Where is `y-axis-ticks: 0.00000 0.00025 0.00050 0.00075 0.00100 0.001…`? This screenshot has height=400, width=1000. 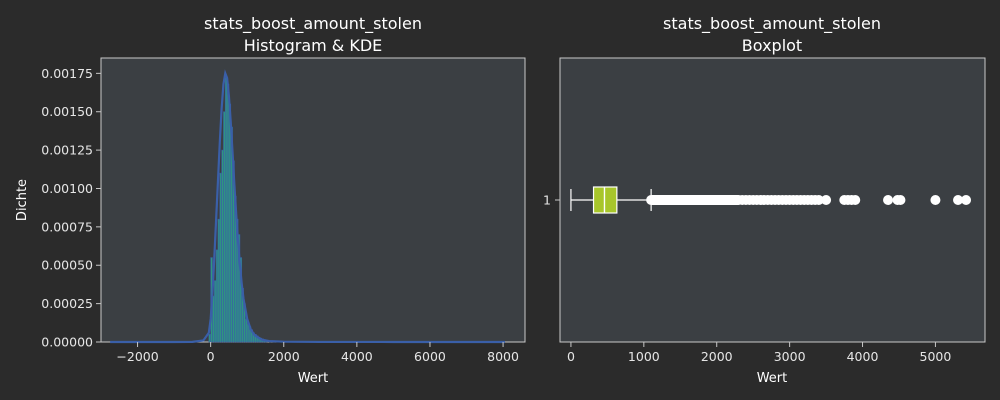
y-axis-ticks: 0.00000 0.00025 0.00050 0.00075 0.00100 0.001… is located at coordinates (71, 208).